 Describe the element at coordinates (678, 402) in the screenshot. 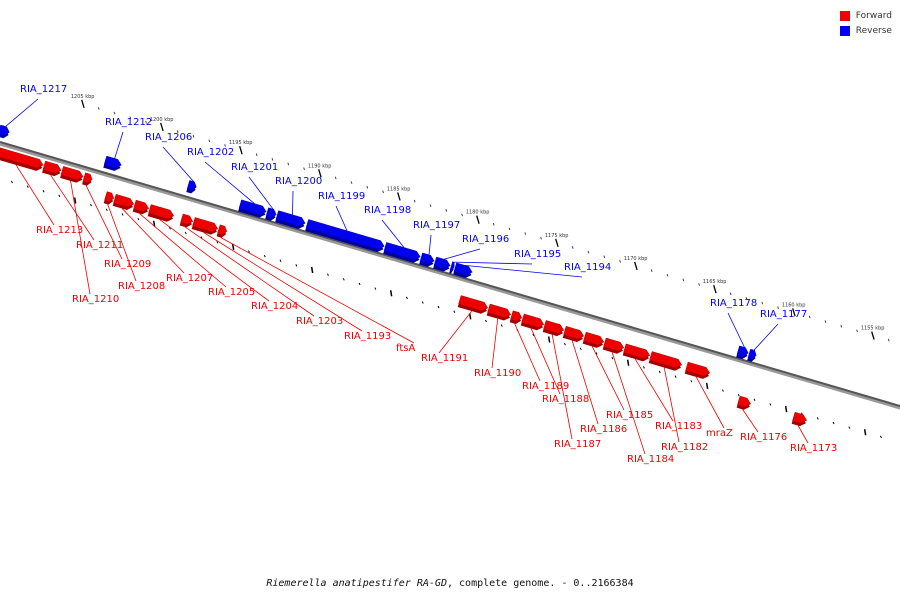

I see `gene-RIA_1182: RIA_1182` at that location.